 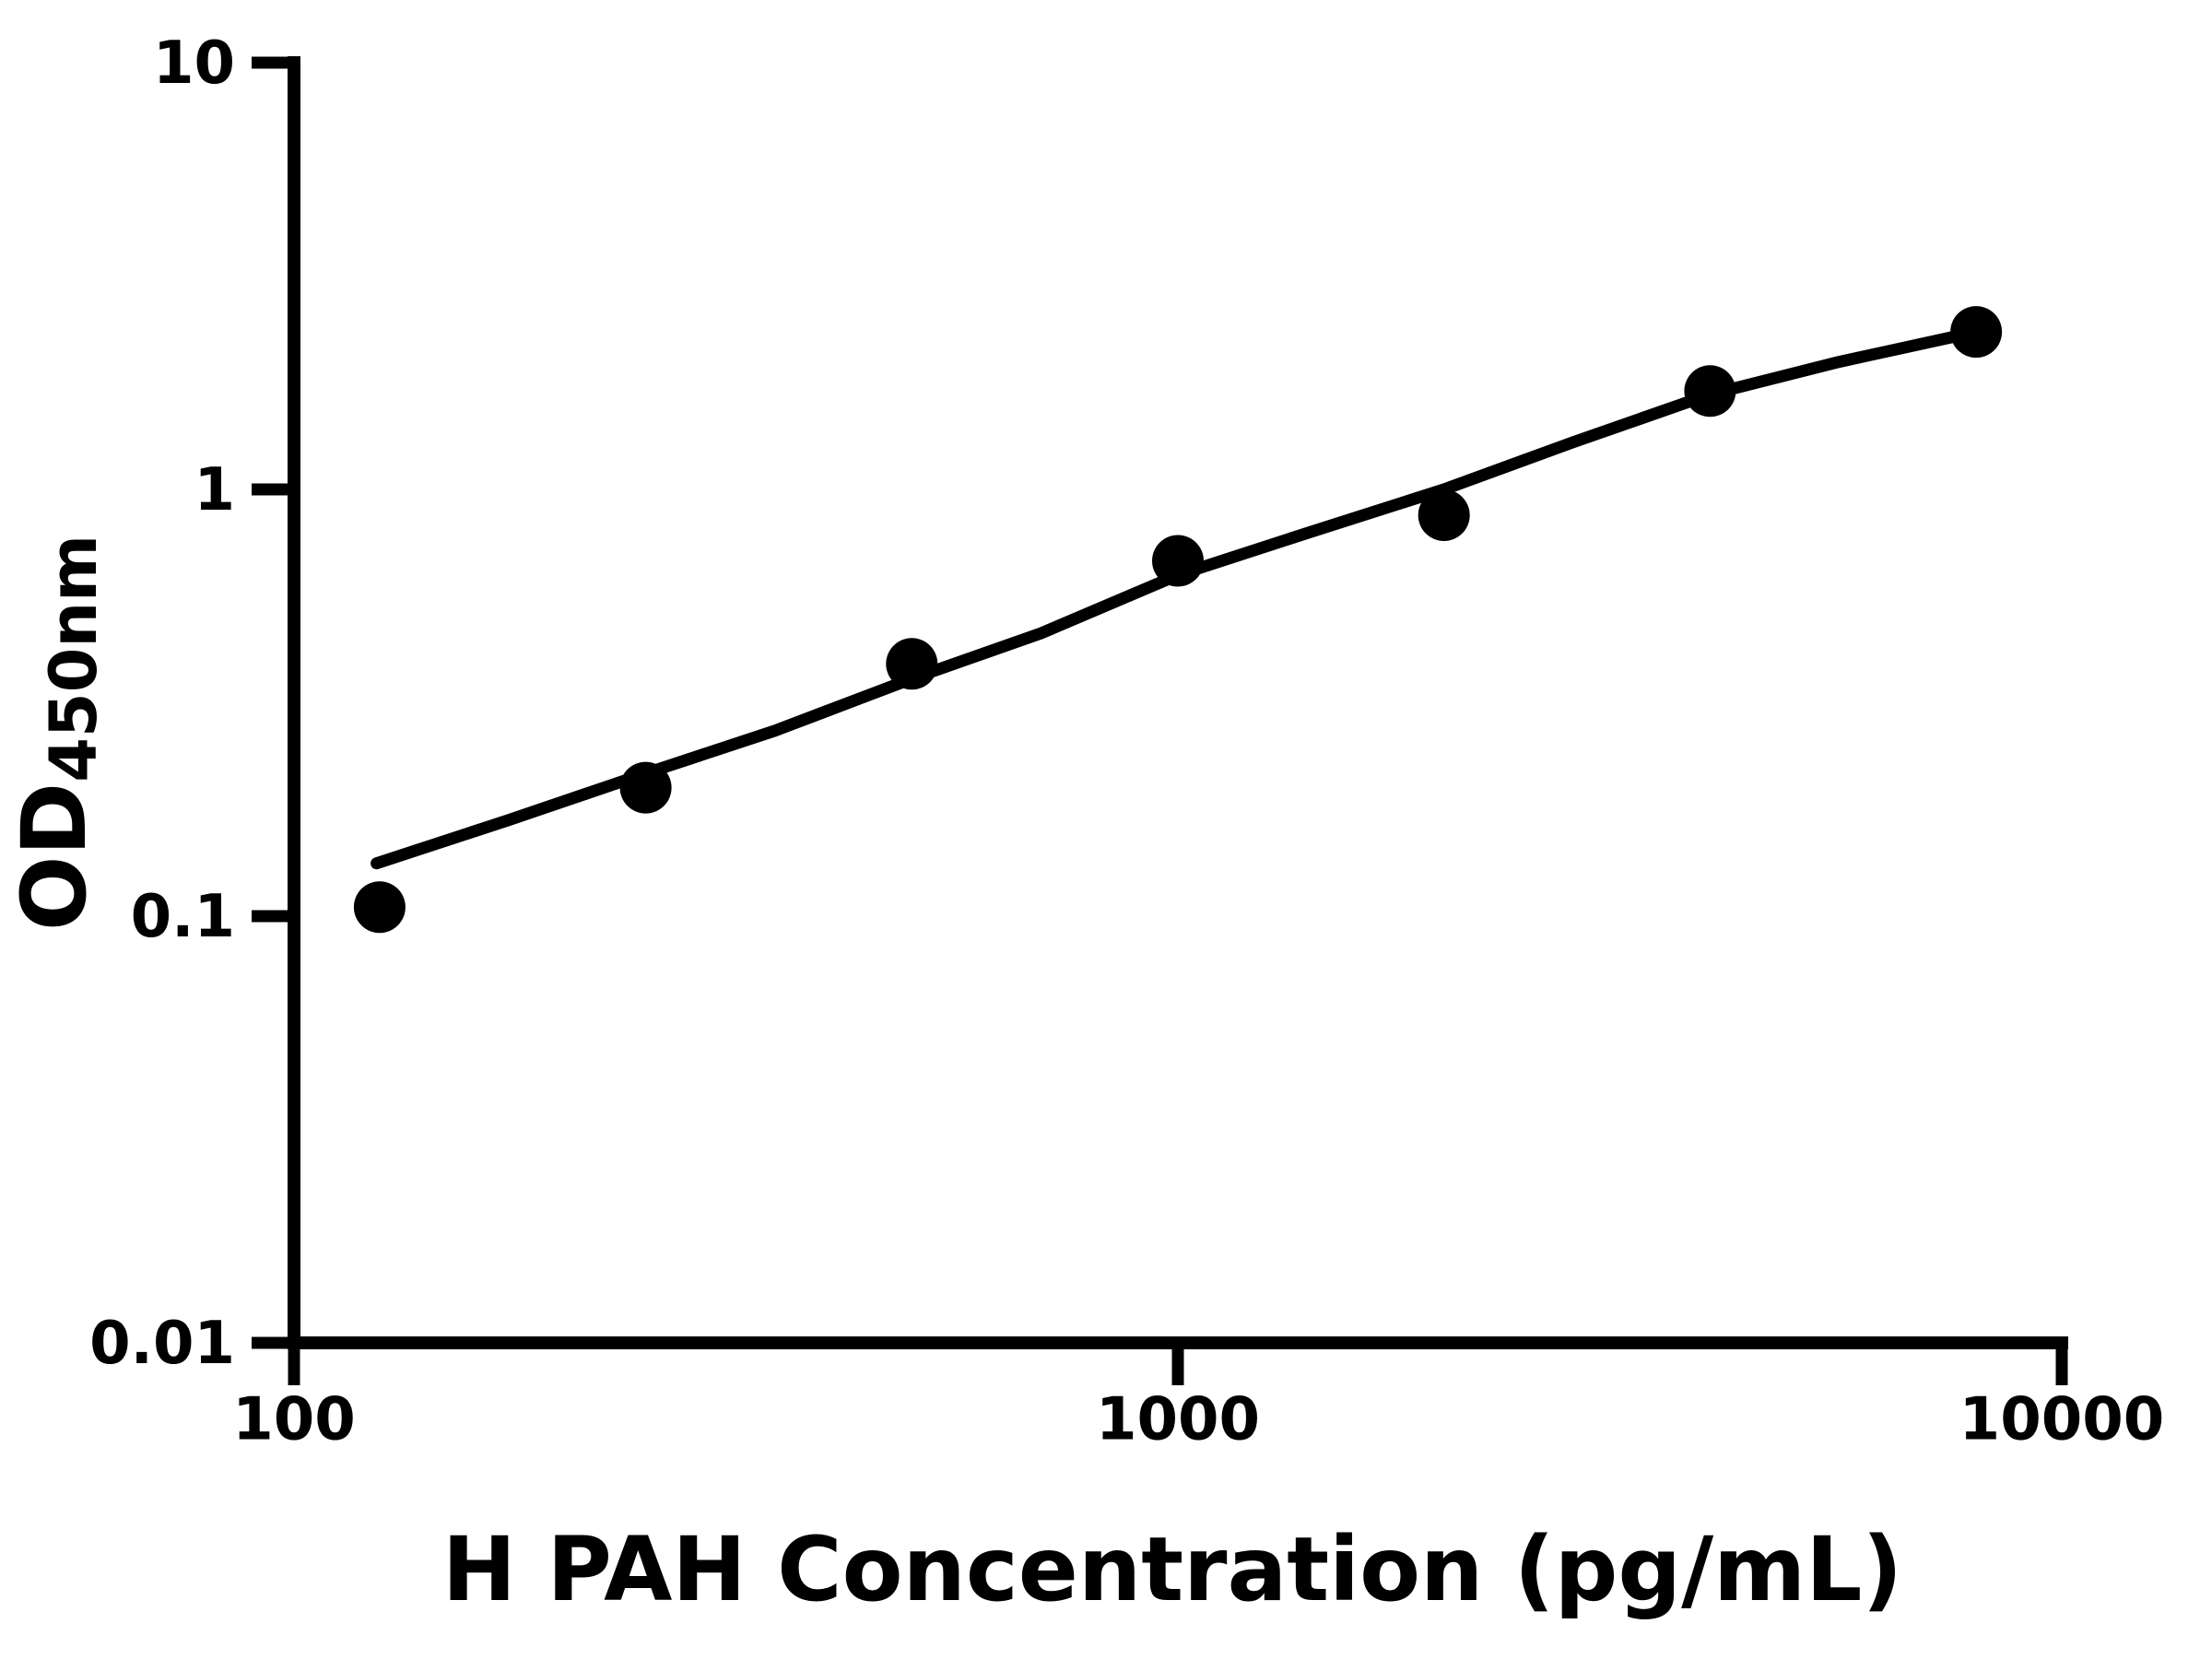 What do you see at coordinates (214, 490) in the screenshot?
I see `y-tick-label: 1` at bounding box center [214, 490].